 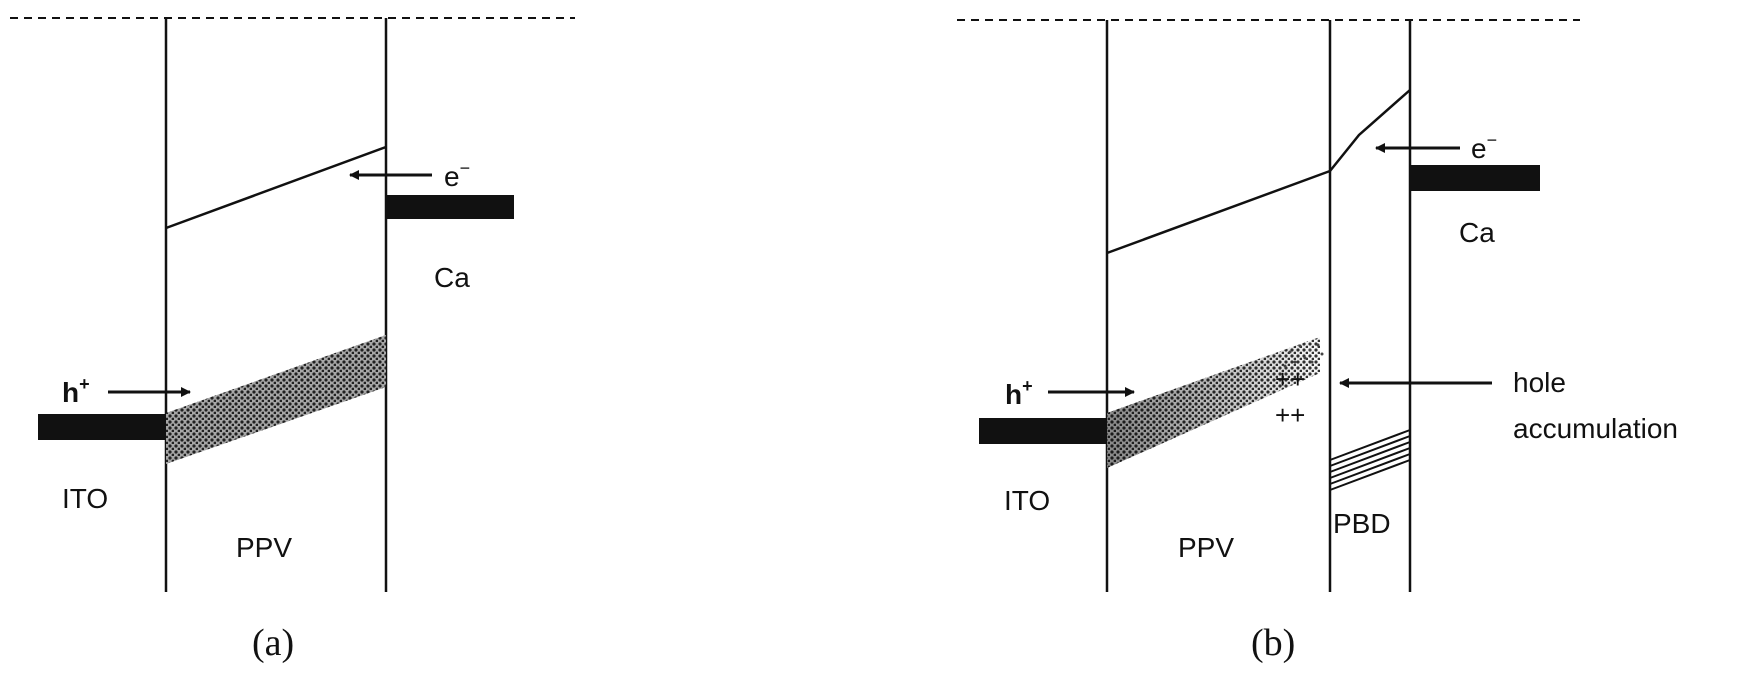 What do you see at coordinates (1273, 643) in the screenshot?
I see `caption-b: (b)` at bounding box center [1273, 643].